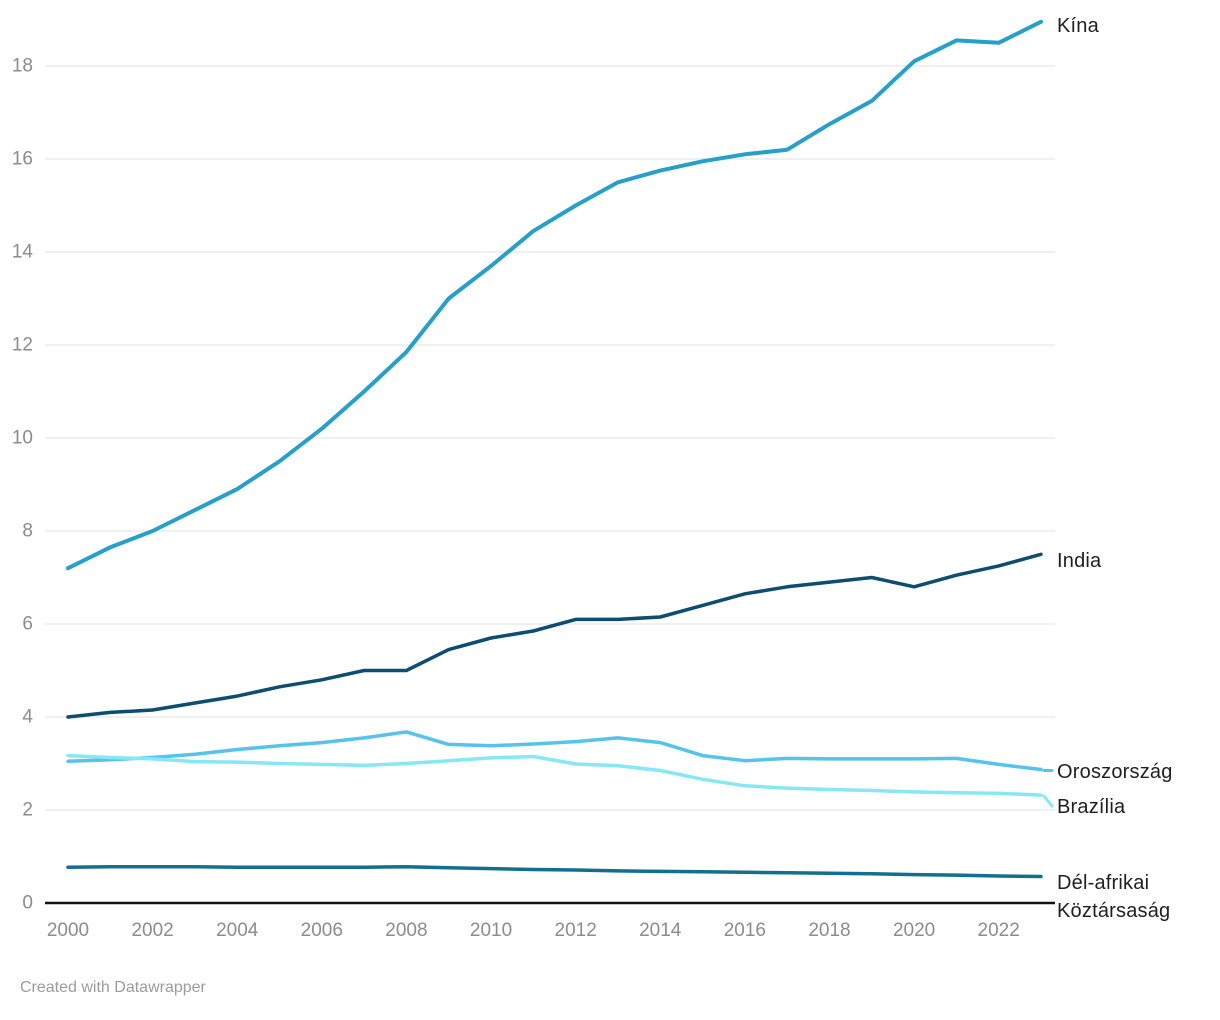 Image resolution: width=1220 pixels, height=1020 pixels. Describe the element at coordinates (1048, 801) in the screenshot. I see `label-connector-tick` at that location.